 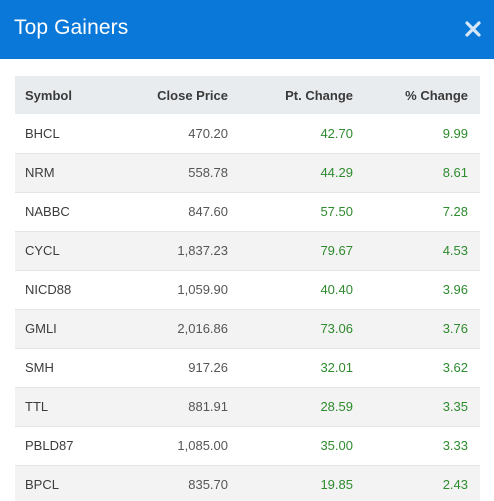 I want to click on pct-change-cell: 7.28, so click(x=455, y=211).